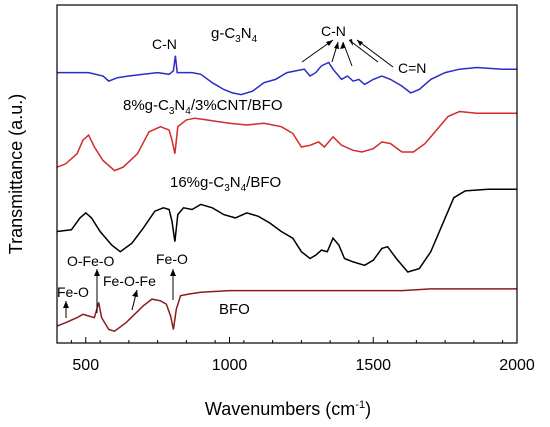 The width and height of the screenshot is (550, 427). What do you see at coordinates (85, 365) in the screenshot?
I see `x-tick-label: 500` at bounding box center [85, 365].